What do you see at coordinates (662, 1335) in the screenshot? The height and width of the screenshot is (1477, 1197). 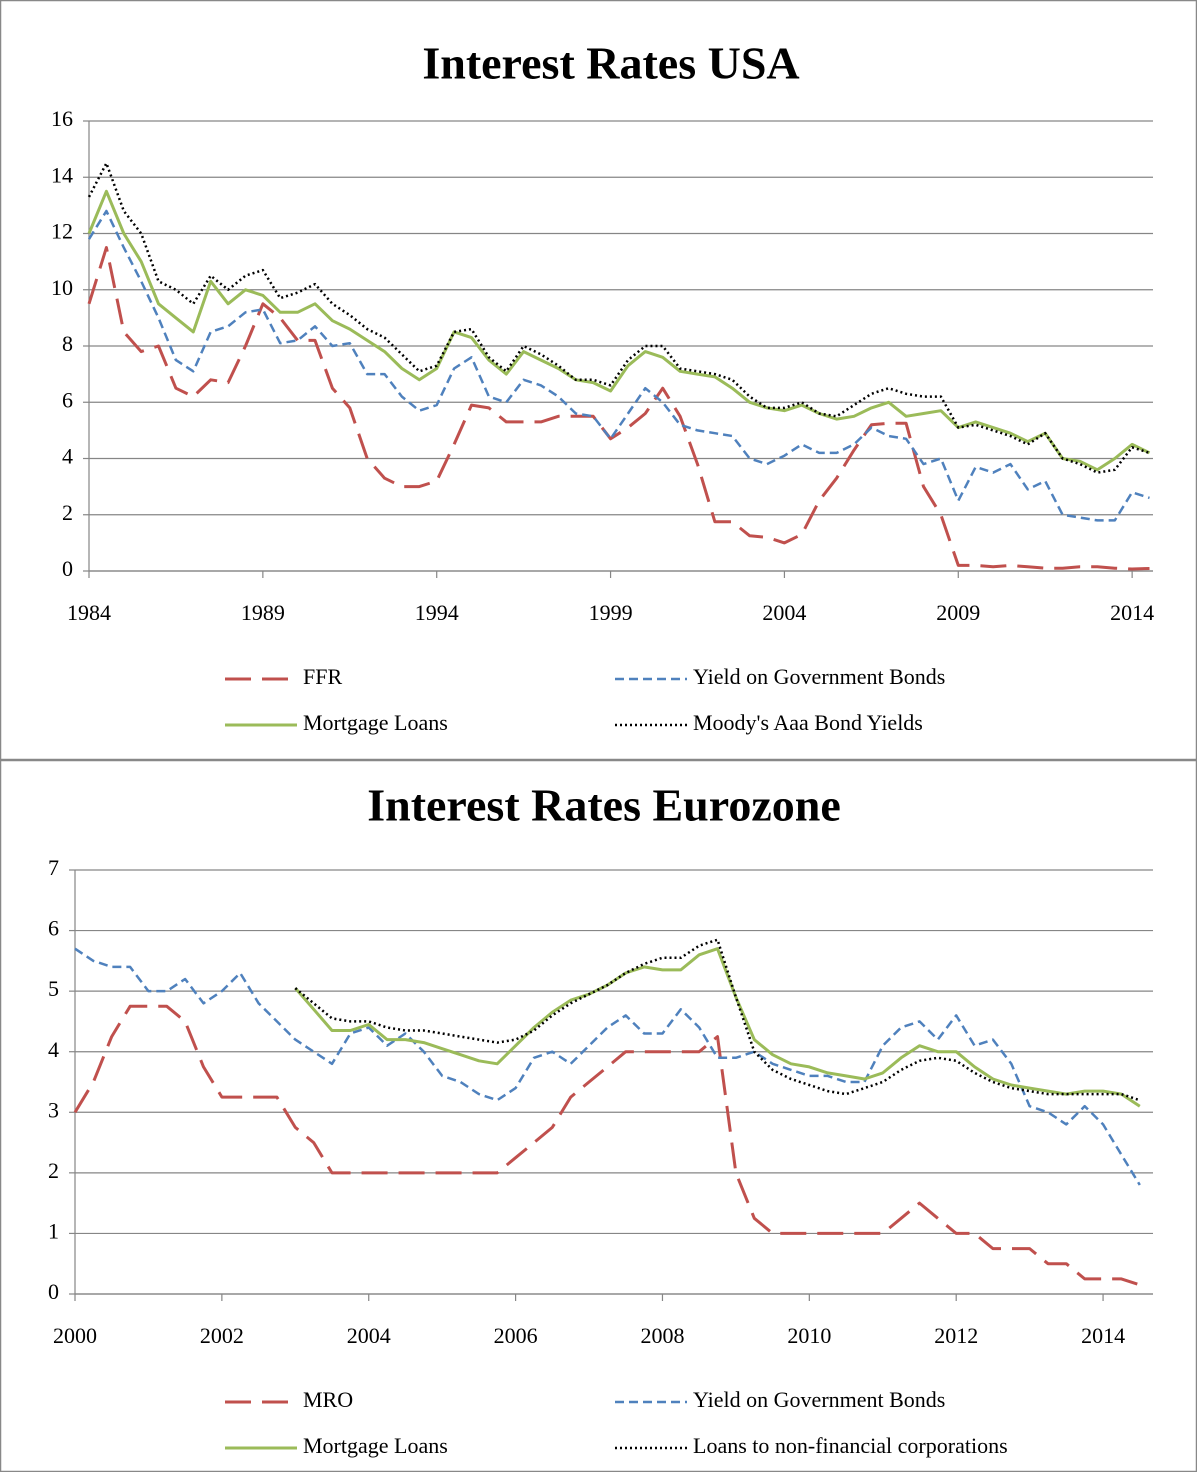 I see `x-tick-label: 2008` at bounding box center [662, 1335].